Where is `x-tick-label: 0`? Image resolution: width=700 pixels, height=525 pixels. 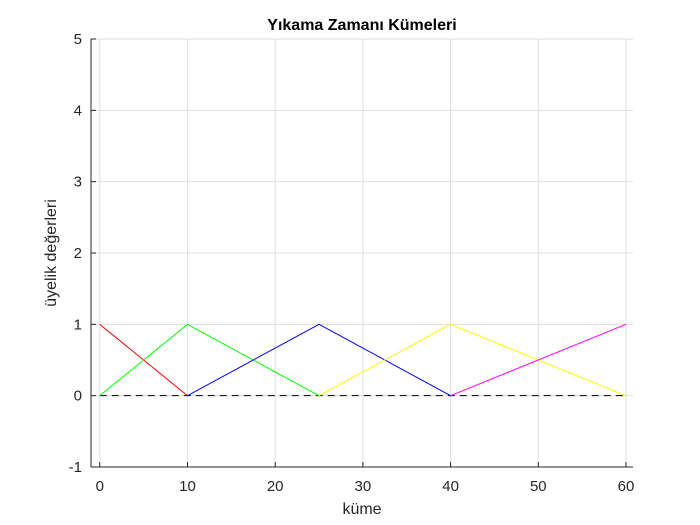 x-tick-label: 0 is located at coordinates (100, 486).